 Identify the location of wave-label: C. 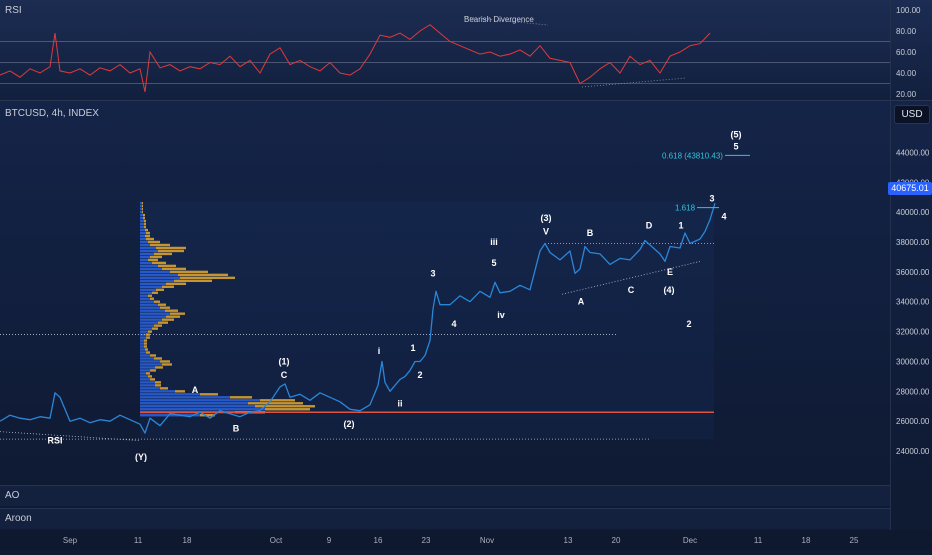
(631, 290).